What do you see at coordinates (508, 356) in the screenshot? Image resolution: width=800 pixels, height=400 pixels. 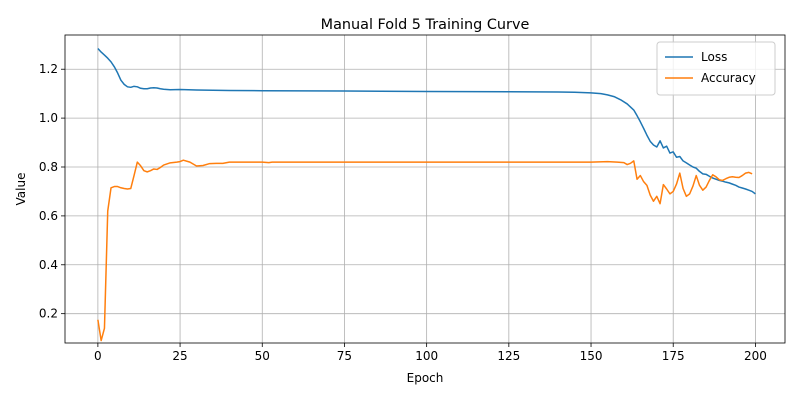 I see `x-tick-label: 125` at bounding box center [508, 356].